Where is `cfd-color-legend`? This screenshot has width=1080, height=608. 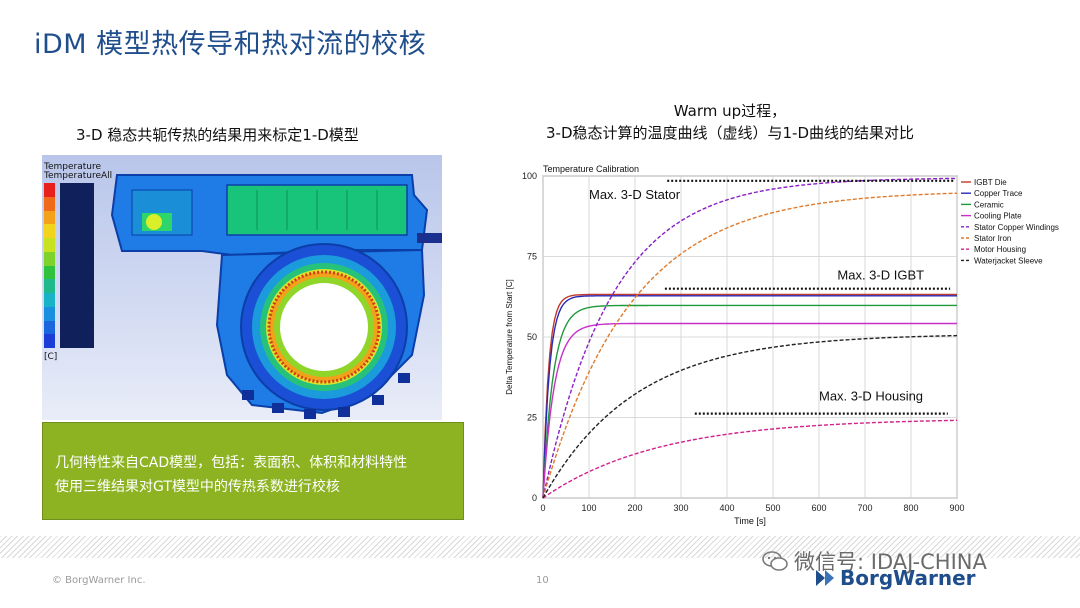 cfd-color-legend is located at coordinates (49, 265).